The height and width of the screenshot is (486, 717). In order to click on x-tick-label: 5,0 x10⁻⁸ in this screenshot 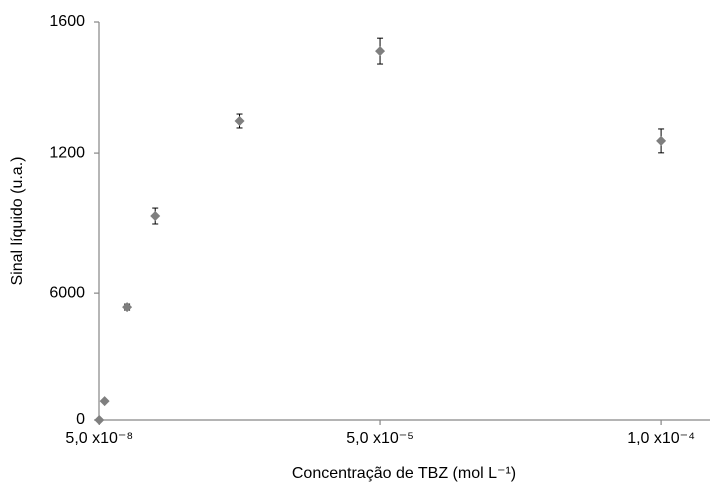, I will do `click(99, 438)`.